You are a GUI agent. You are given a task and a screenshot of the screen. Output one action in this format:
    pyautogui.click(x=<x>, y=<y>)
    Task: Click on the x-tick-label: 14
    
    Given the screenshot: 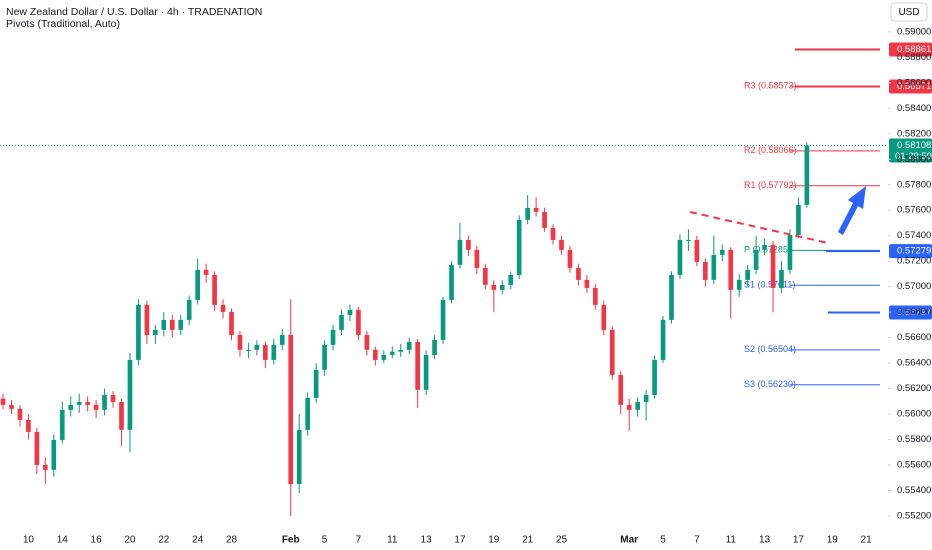 What is the action you would take?
    pyautogui.click(x=63, y=540)
    